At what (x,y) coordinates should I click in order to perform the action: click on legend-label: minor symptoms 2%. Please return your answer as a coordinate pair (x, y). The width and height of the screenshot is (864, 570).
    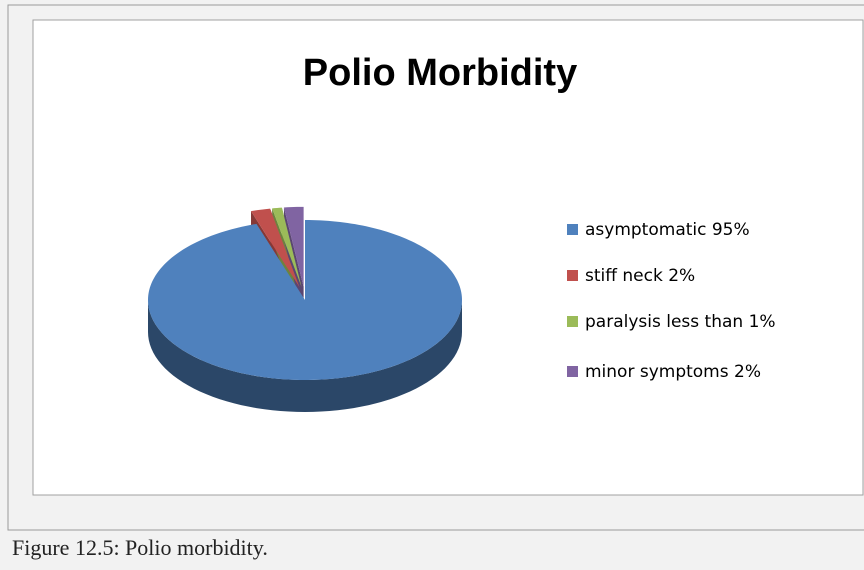
    Looking at the image, I should click on (673, 372).